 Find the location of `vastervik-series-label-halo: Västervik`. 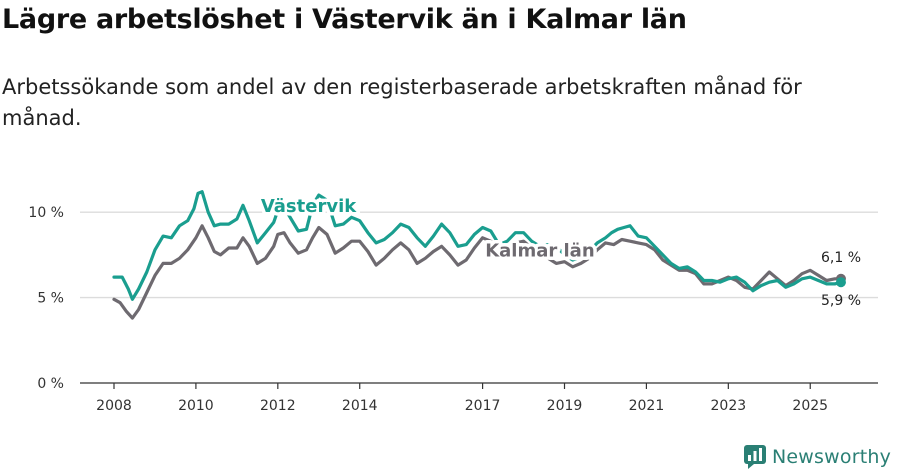

vastervik-series-label-halo: Västervik is located at coordinates (309, 206).